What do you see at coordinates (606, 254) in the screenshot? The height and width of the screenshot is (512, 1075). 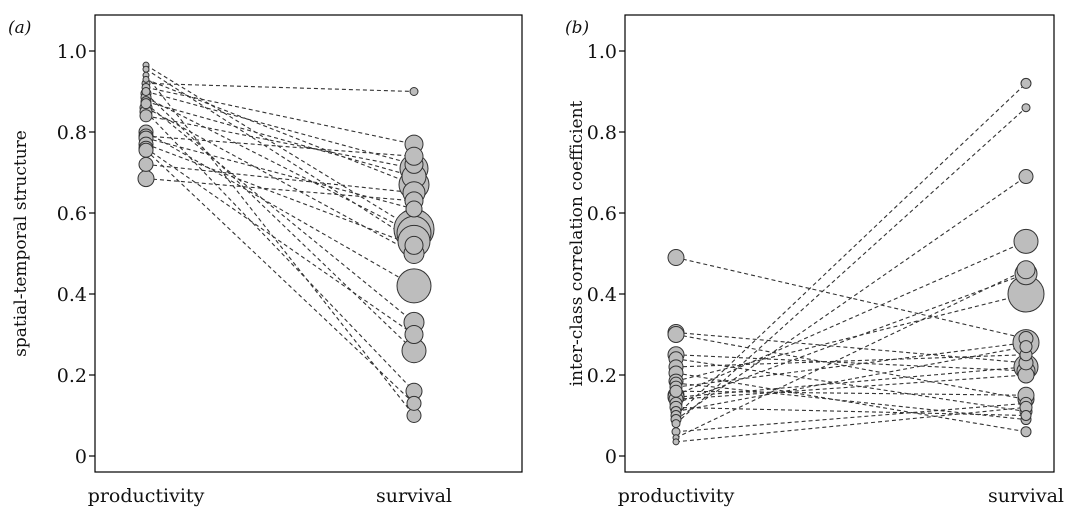 I see `y-axis-b: 0 0.2 0.4 0.6 0.8 1.0` at bounding box center [606, 254].